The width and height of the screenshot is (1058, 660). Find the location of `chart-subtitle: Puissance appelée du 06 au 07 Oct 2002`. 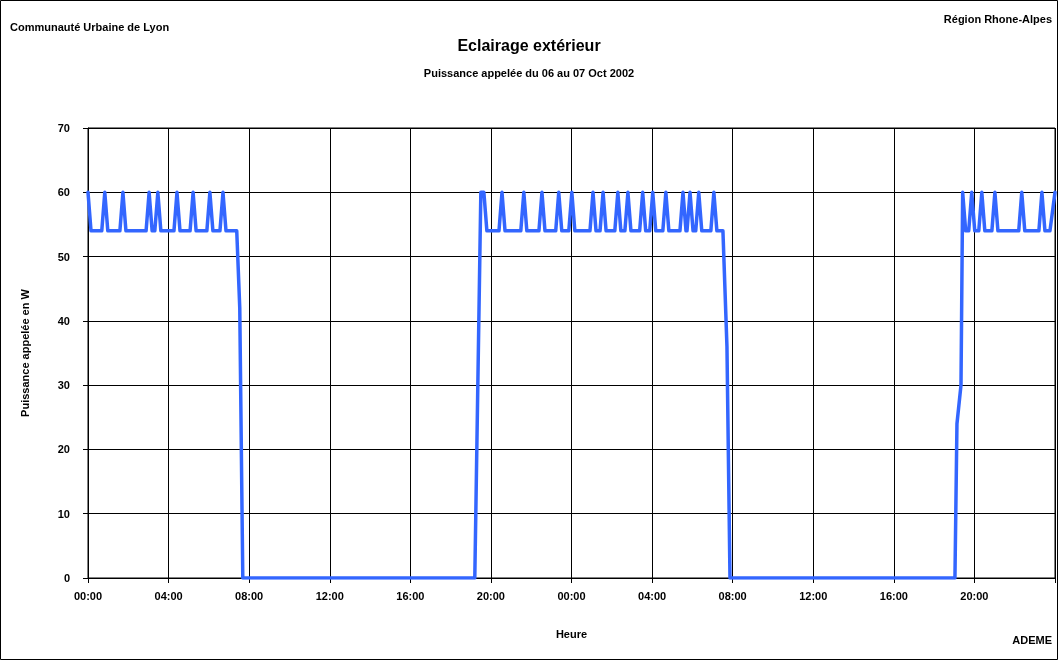

chart-subtitle: Puissance appelée du 06 au 07 Oct 2002 is located at coordinates (529, 72).